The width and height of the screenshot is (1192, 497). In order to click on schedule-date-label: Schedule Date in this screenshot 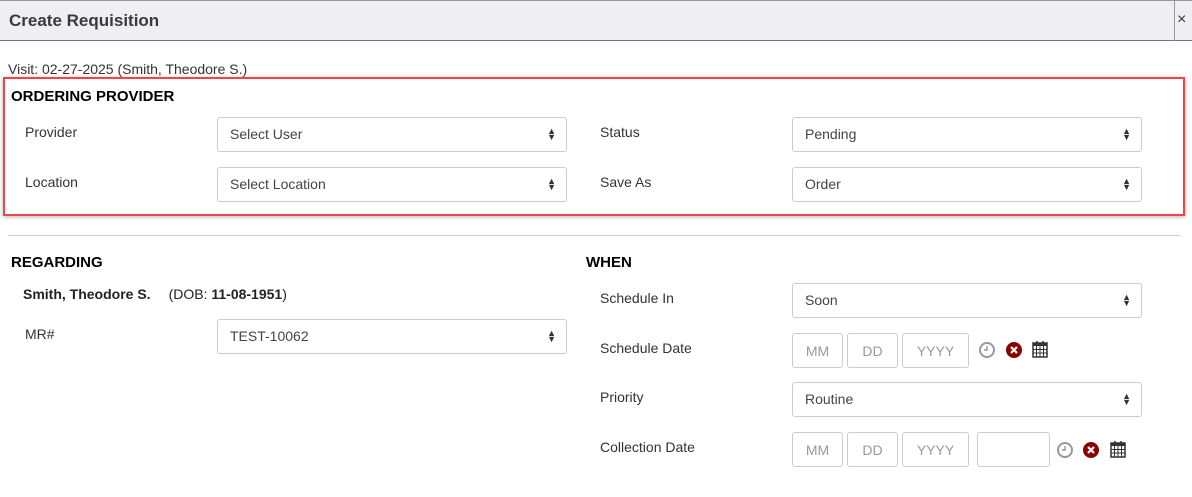, I will do `click(646, 348)`.